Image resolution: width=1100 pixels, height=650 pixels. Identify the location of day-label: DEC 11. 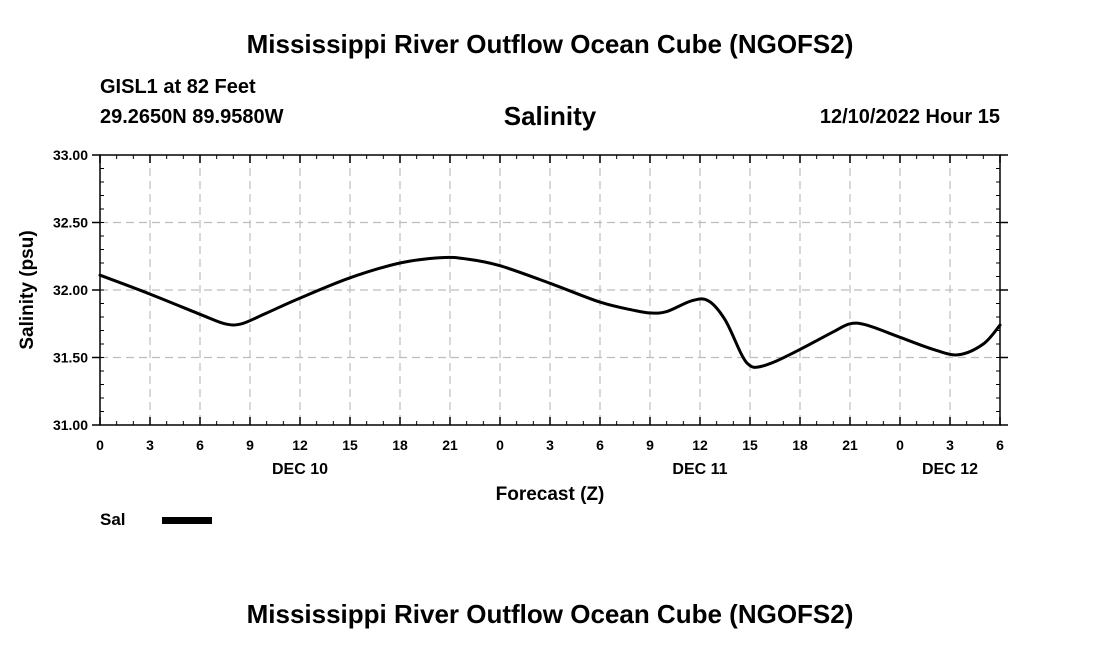
(699, 469).